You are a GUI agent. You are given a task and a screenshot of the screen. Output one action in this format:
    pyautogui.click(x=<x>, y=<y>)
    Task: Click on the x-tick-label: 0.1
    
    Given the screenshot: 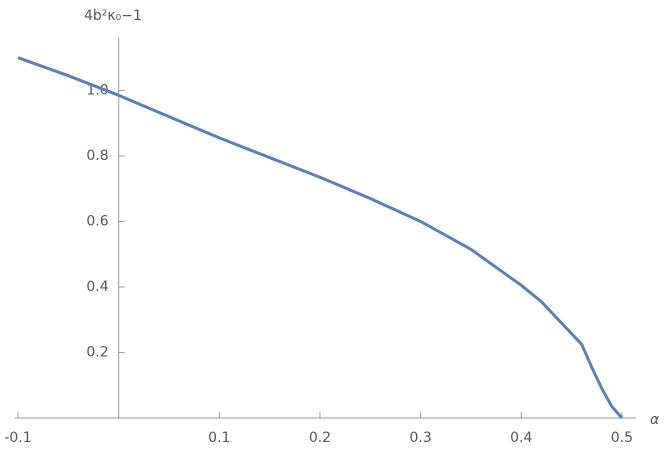 What is the action you would take?
    pyautogui.click(x=219, y=438)
    